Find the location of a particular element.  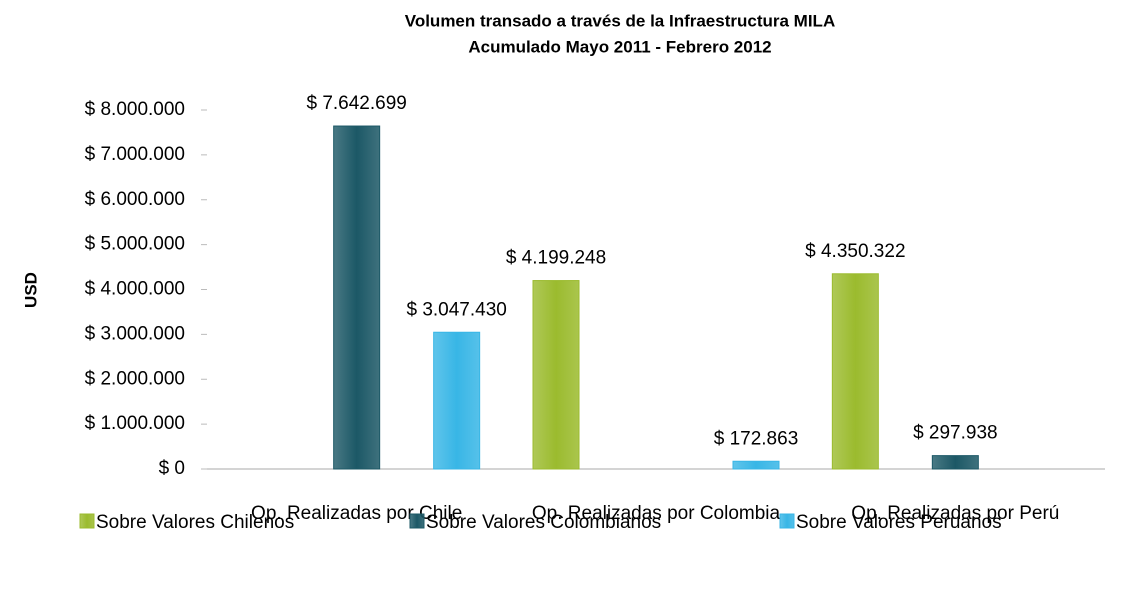

y-tick-label: $ 5.000.000 is located at coordinates (135, 244).